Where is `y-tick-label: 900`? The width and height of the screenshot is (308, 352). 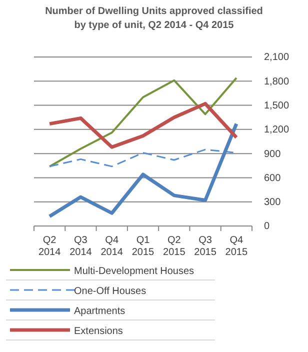
y-tick-label: 900 is located at coordinates (273, 154).